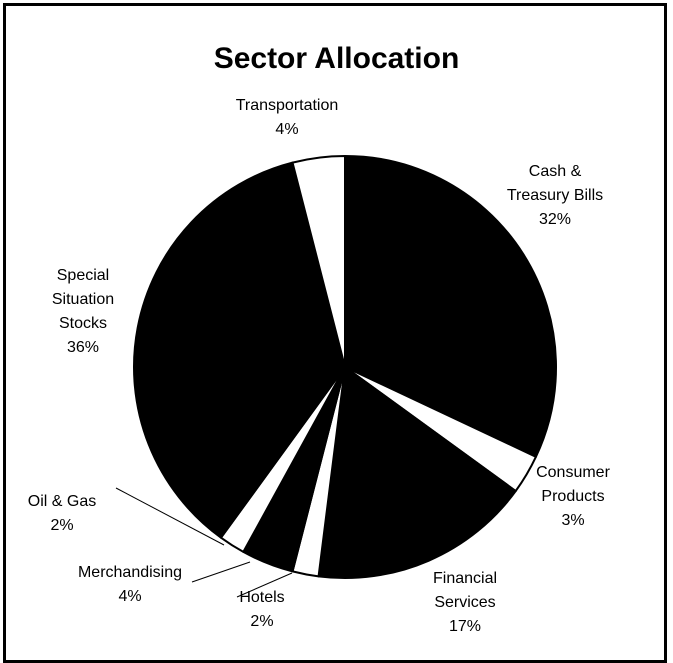 The width and height of the screenshot is (673, 663). I want to click on value-label: 36%, so click(83, 347).